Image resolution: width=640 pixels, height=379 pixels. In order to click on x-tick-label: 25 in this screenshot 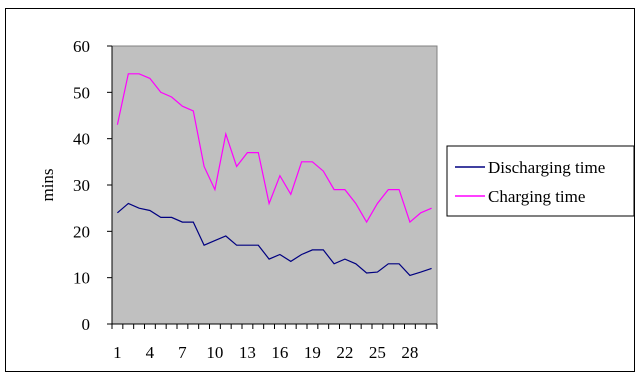, I will do `click(377, 352)`.